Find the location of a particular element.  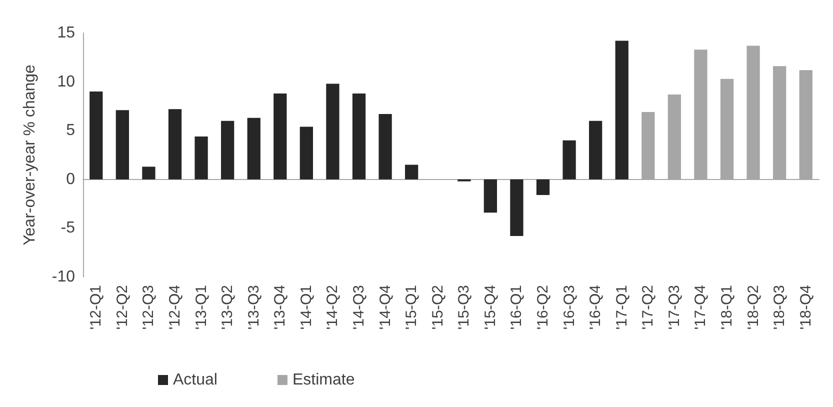

x-tick-label: '13-Q2 is located at coordinates (227, 307).